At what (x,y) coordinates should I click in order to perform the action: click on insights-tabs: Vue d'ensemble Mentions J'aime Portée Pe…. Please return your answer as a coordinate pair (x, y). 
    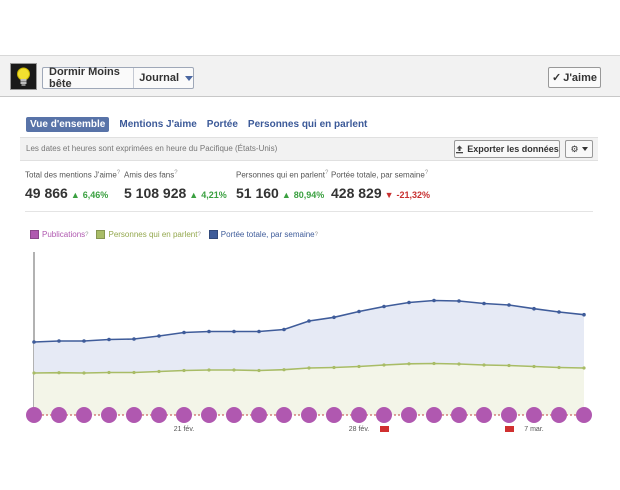
    Looking at the image, I should click on (201, 124).